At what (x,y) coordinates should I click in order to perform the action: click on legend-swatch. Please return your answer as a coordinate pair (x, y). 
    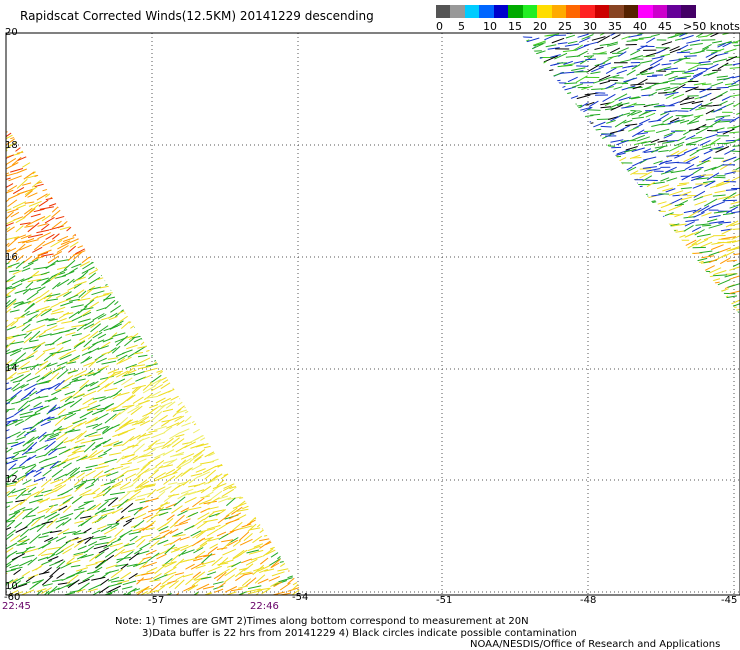
    Looking at the image, I should click on (688, 11).